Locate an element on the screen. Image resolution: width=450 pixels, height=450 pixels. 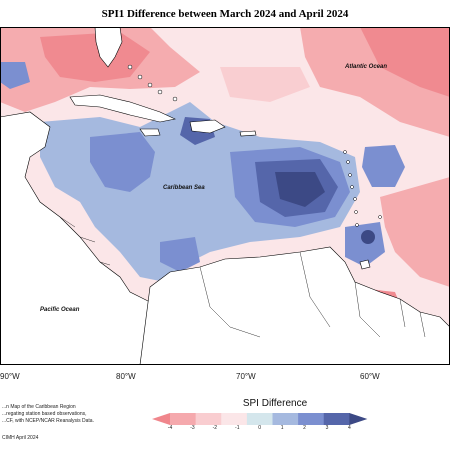
lon-label-70w: 70°W is located at coordinates (246, 376).